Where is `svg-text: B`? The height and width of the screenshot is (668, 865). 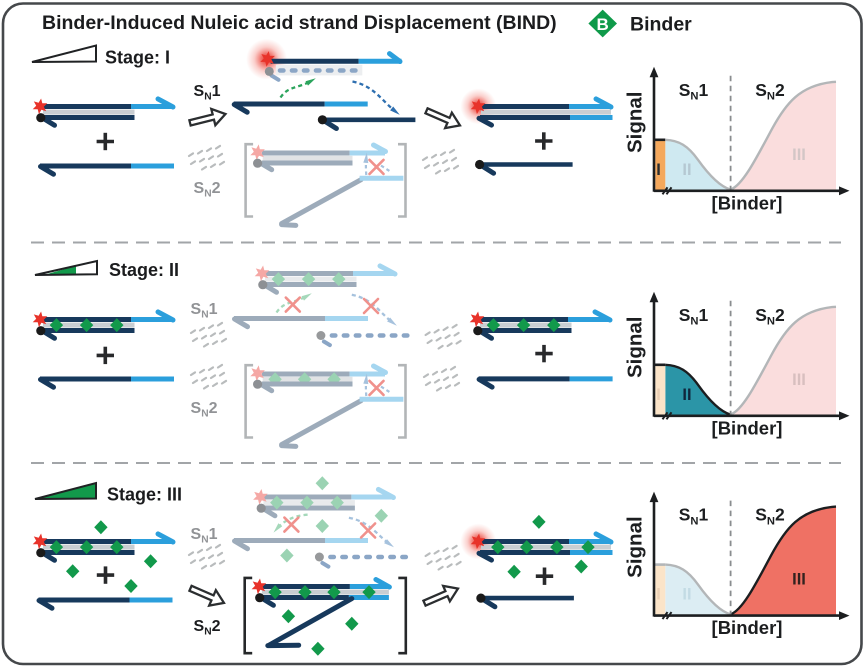
svg-text: B is located at coordinates (603, 24).